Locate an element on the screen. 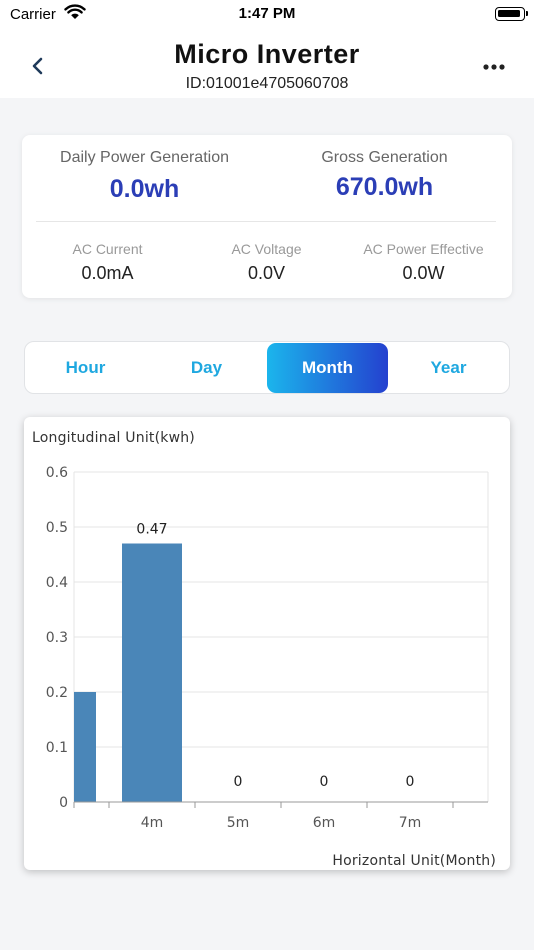 The width and height of the screenshot is (534, 950). y-tick-label: 0.3 is located at coordinates (57, 638).